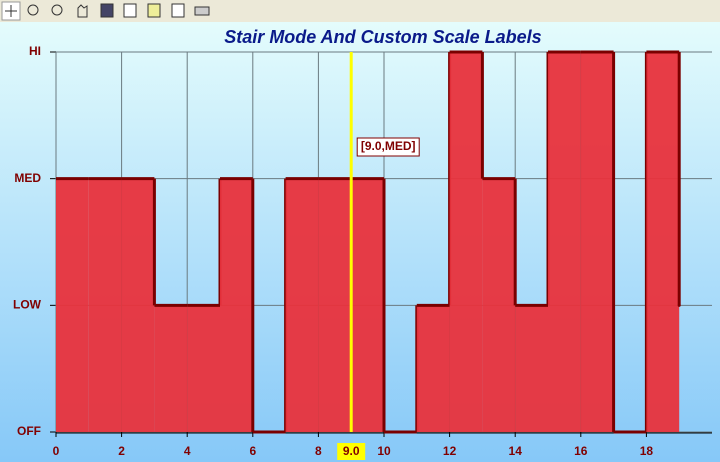  Describe the element at coordinates (11, 11) in the screenshot. I see `crosshair-icon` at that location.